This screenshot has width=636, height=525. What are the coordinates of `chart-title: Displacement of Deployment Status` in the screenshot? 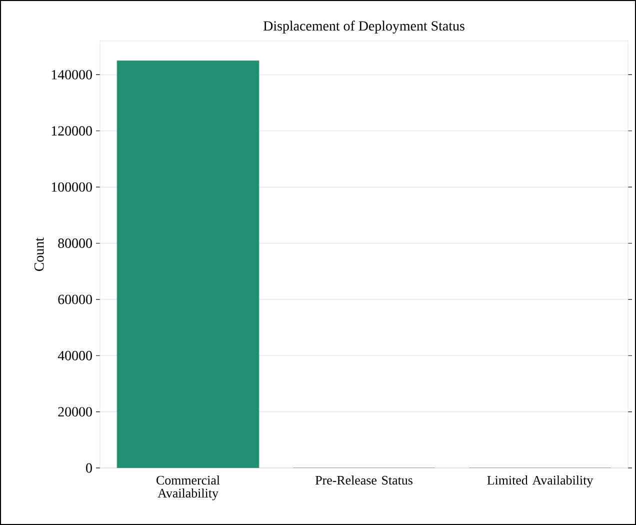 It's located at (364, 27).